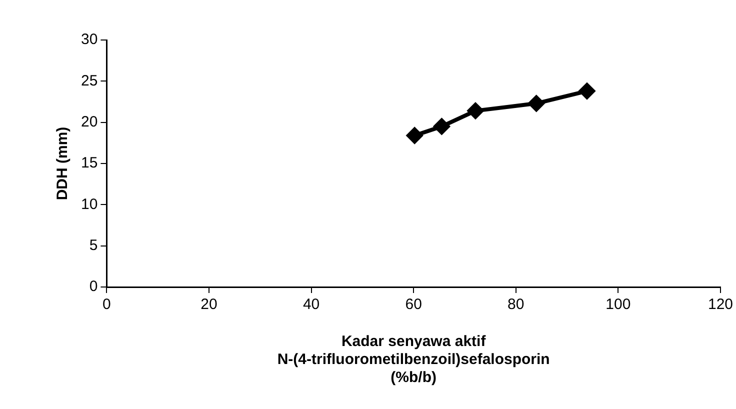 This screenshot has height=409, width=736. Describe the element at coordinates (311, 305) in the screenshot. I see `x-tick-label: 40` at that location.